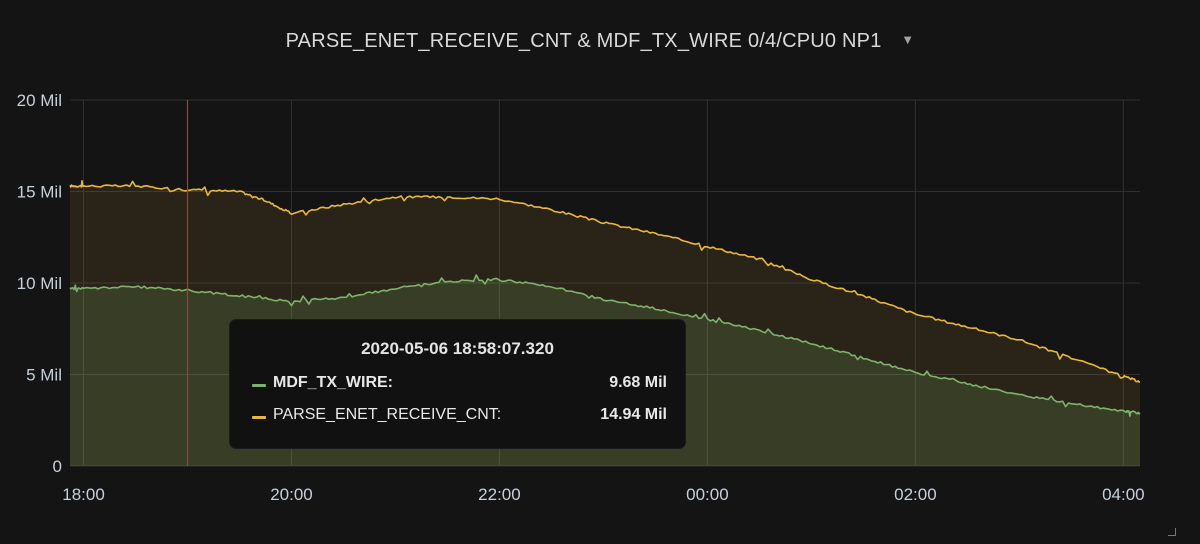 Image resolution: width=1200 pixels, height=544 pixels. What do you see at coordinates (707, 494) in the screenshot?
I see `x-tick-label: 00:00` at bounding box center [707, 494].